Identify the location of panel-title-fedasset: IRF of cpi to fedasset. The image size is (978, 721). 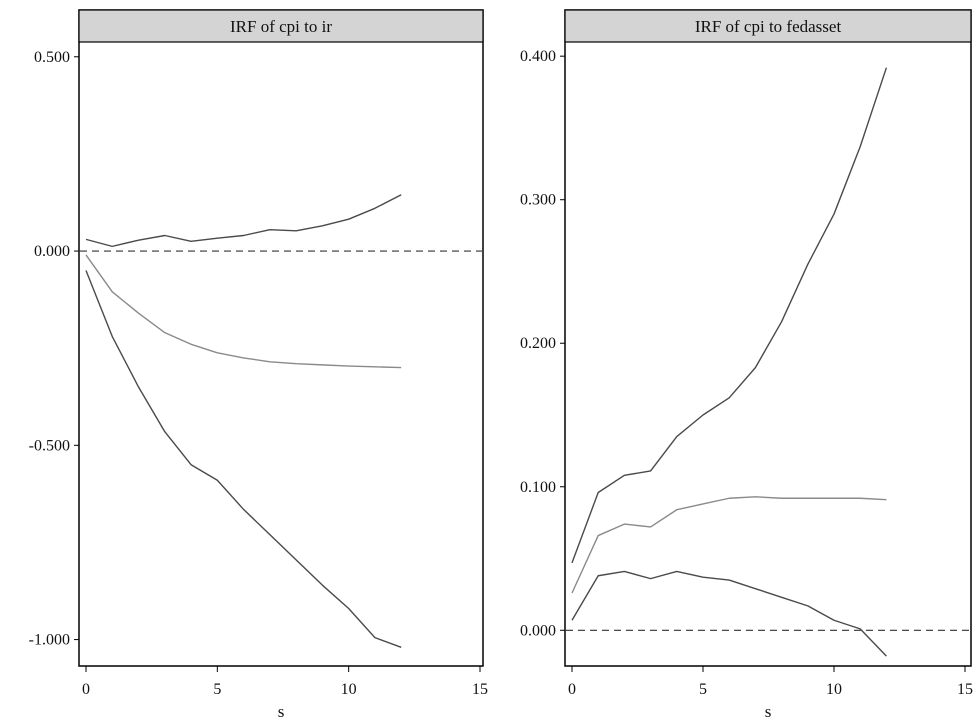
(768, 26).